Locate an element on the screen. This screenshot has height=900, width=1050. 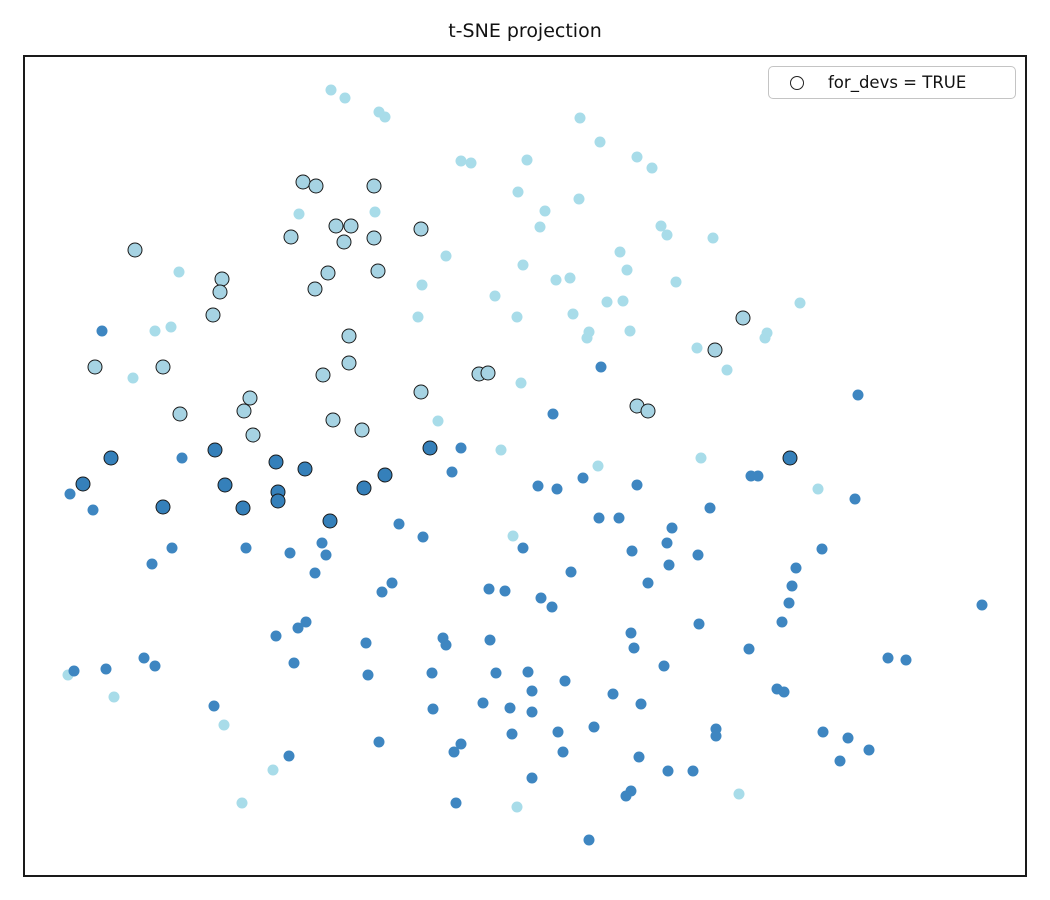
chart-title: t-SNE projection is located at coordinates (525, 31).